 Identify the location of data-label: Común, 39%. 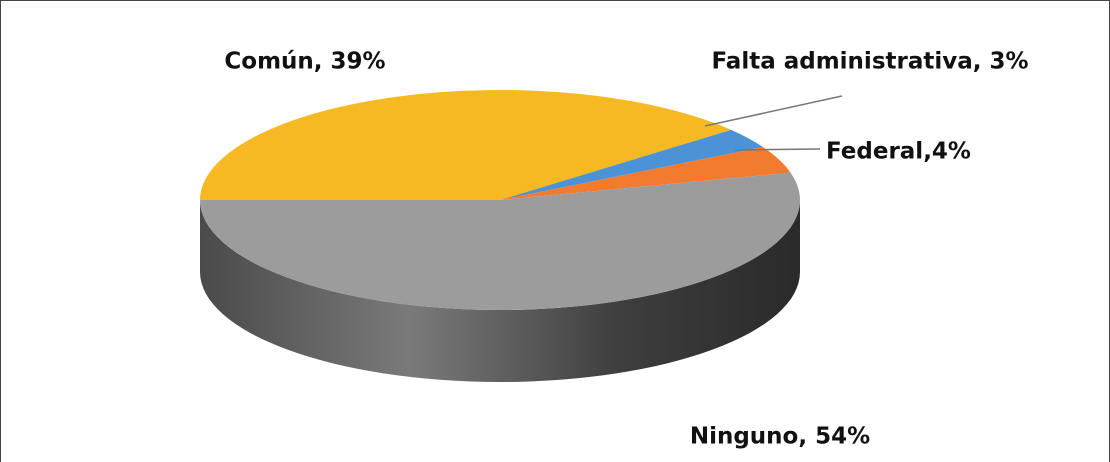
(304, 62).